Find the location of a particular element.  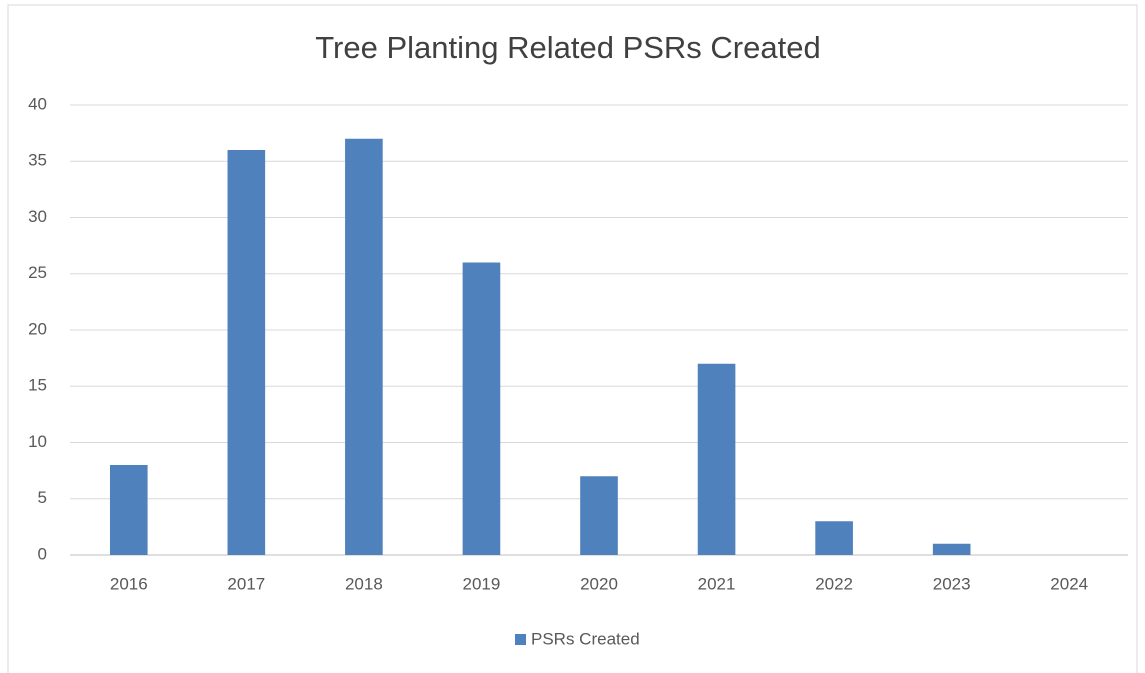

y-tick-label: 40 is located at coordinates (37, 103).